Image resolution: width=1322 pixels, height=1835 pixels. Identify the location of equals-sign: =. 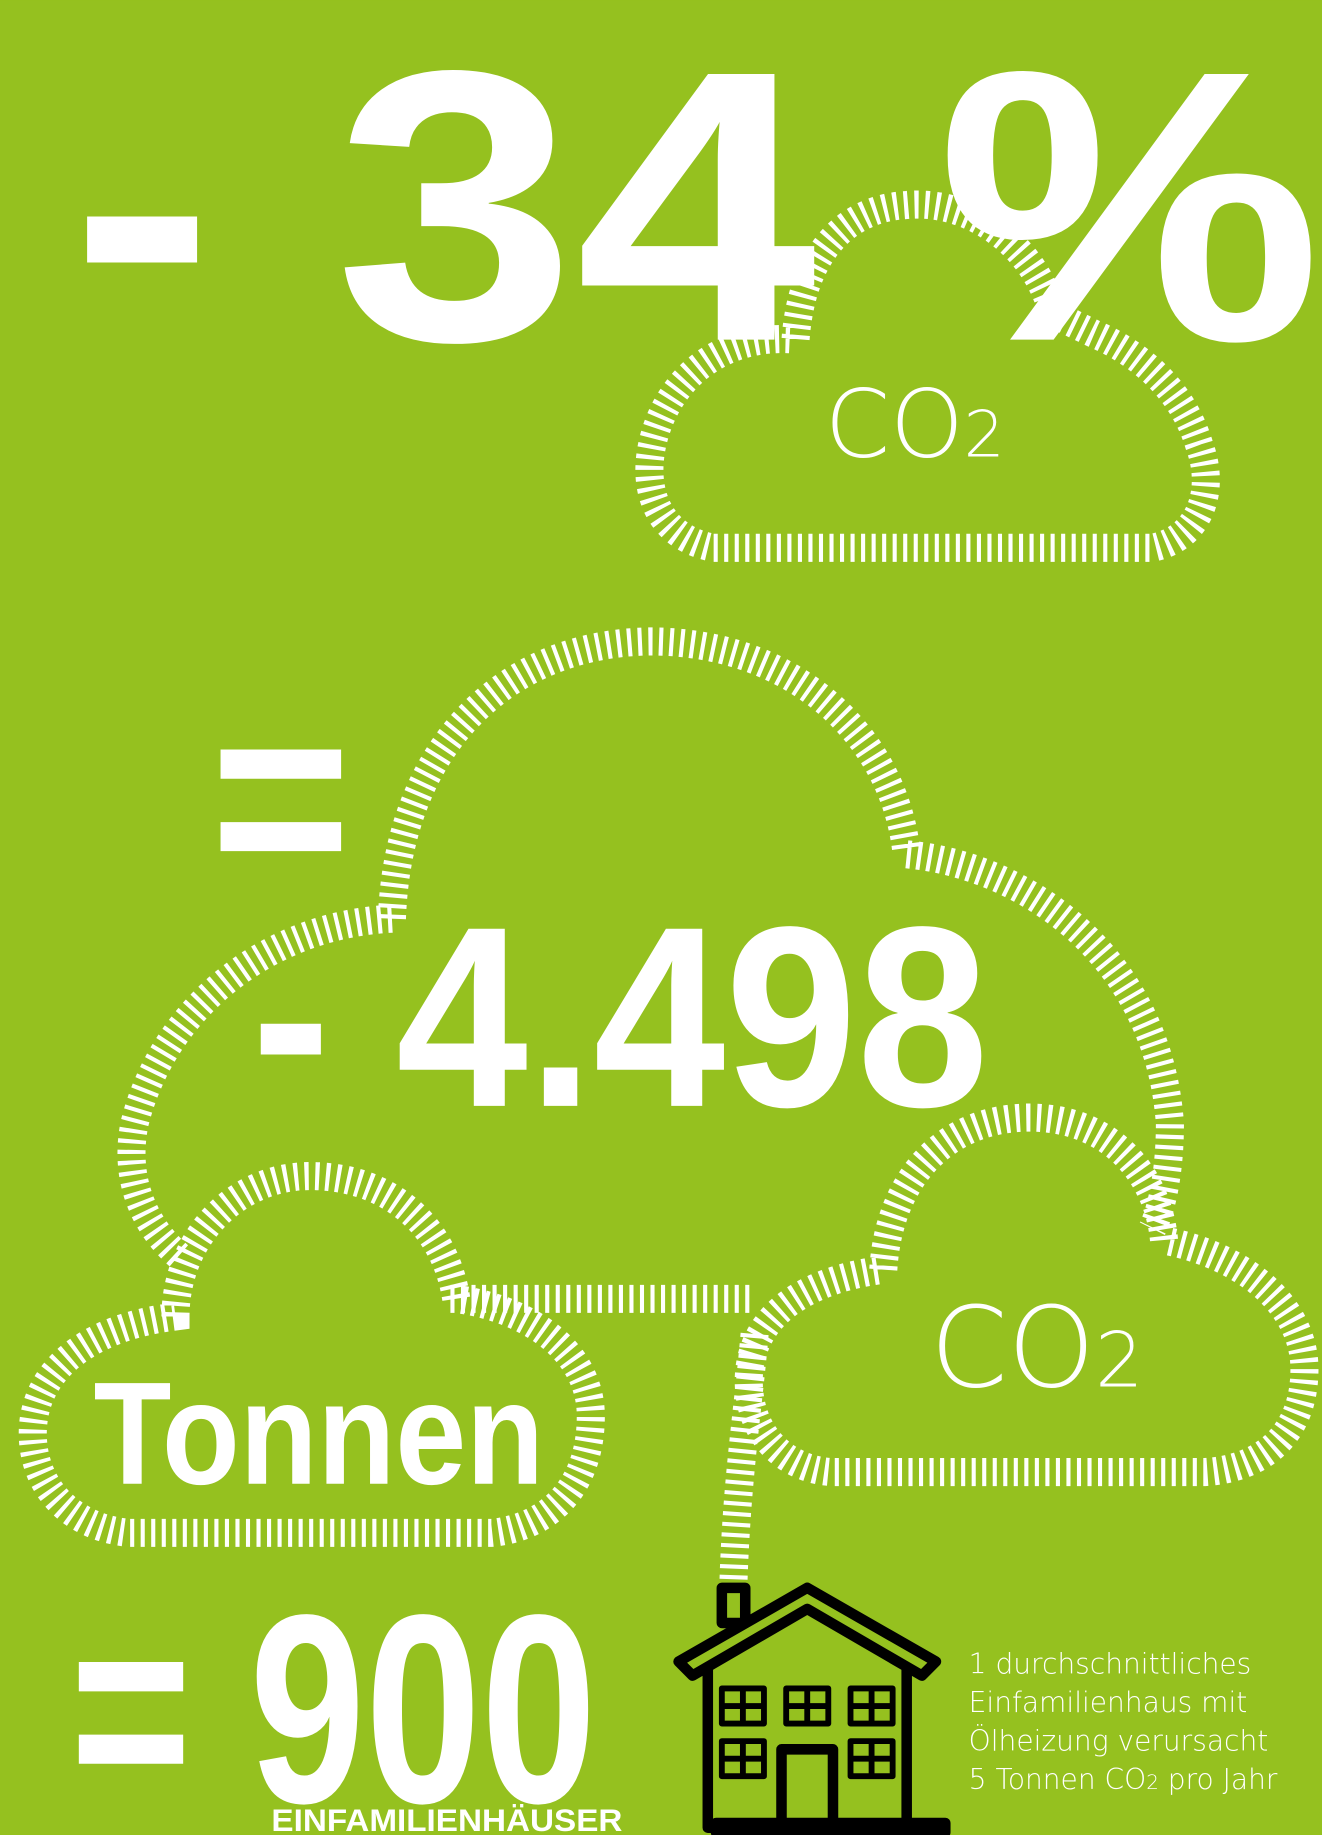
(281, 796).